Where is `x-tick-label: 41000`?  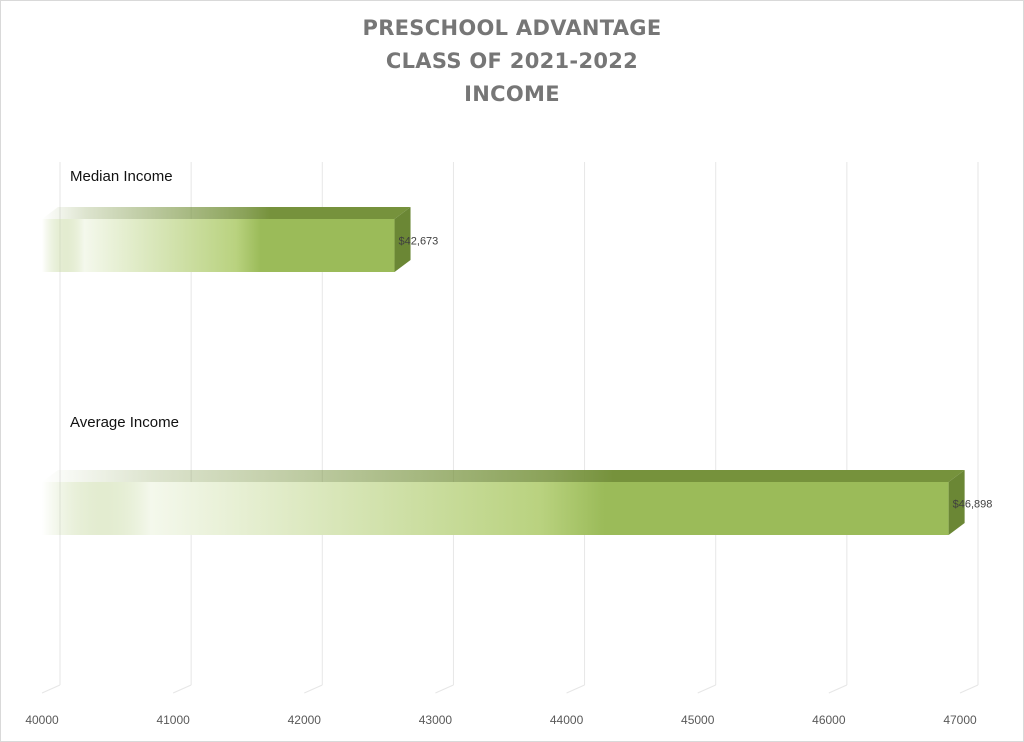 x-tick-label: 41000 is located at coordinates (173, 720).